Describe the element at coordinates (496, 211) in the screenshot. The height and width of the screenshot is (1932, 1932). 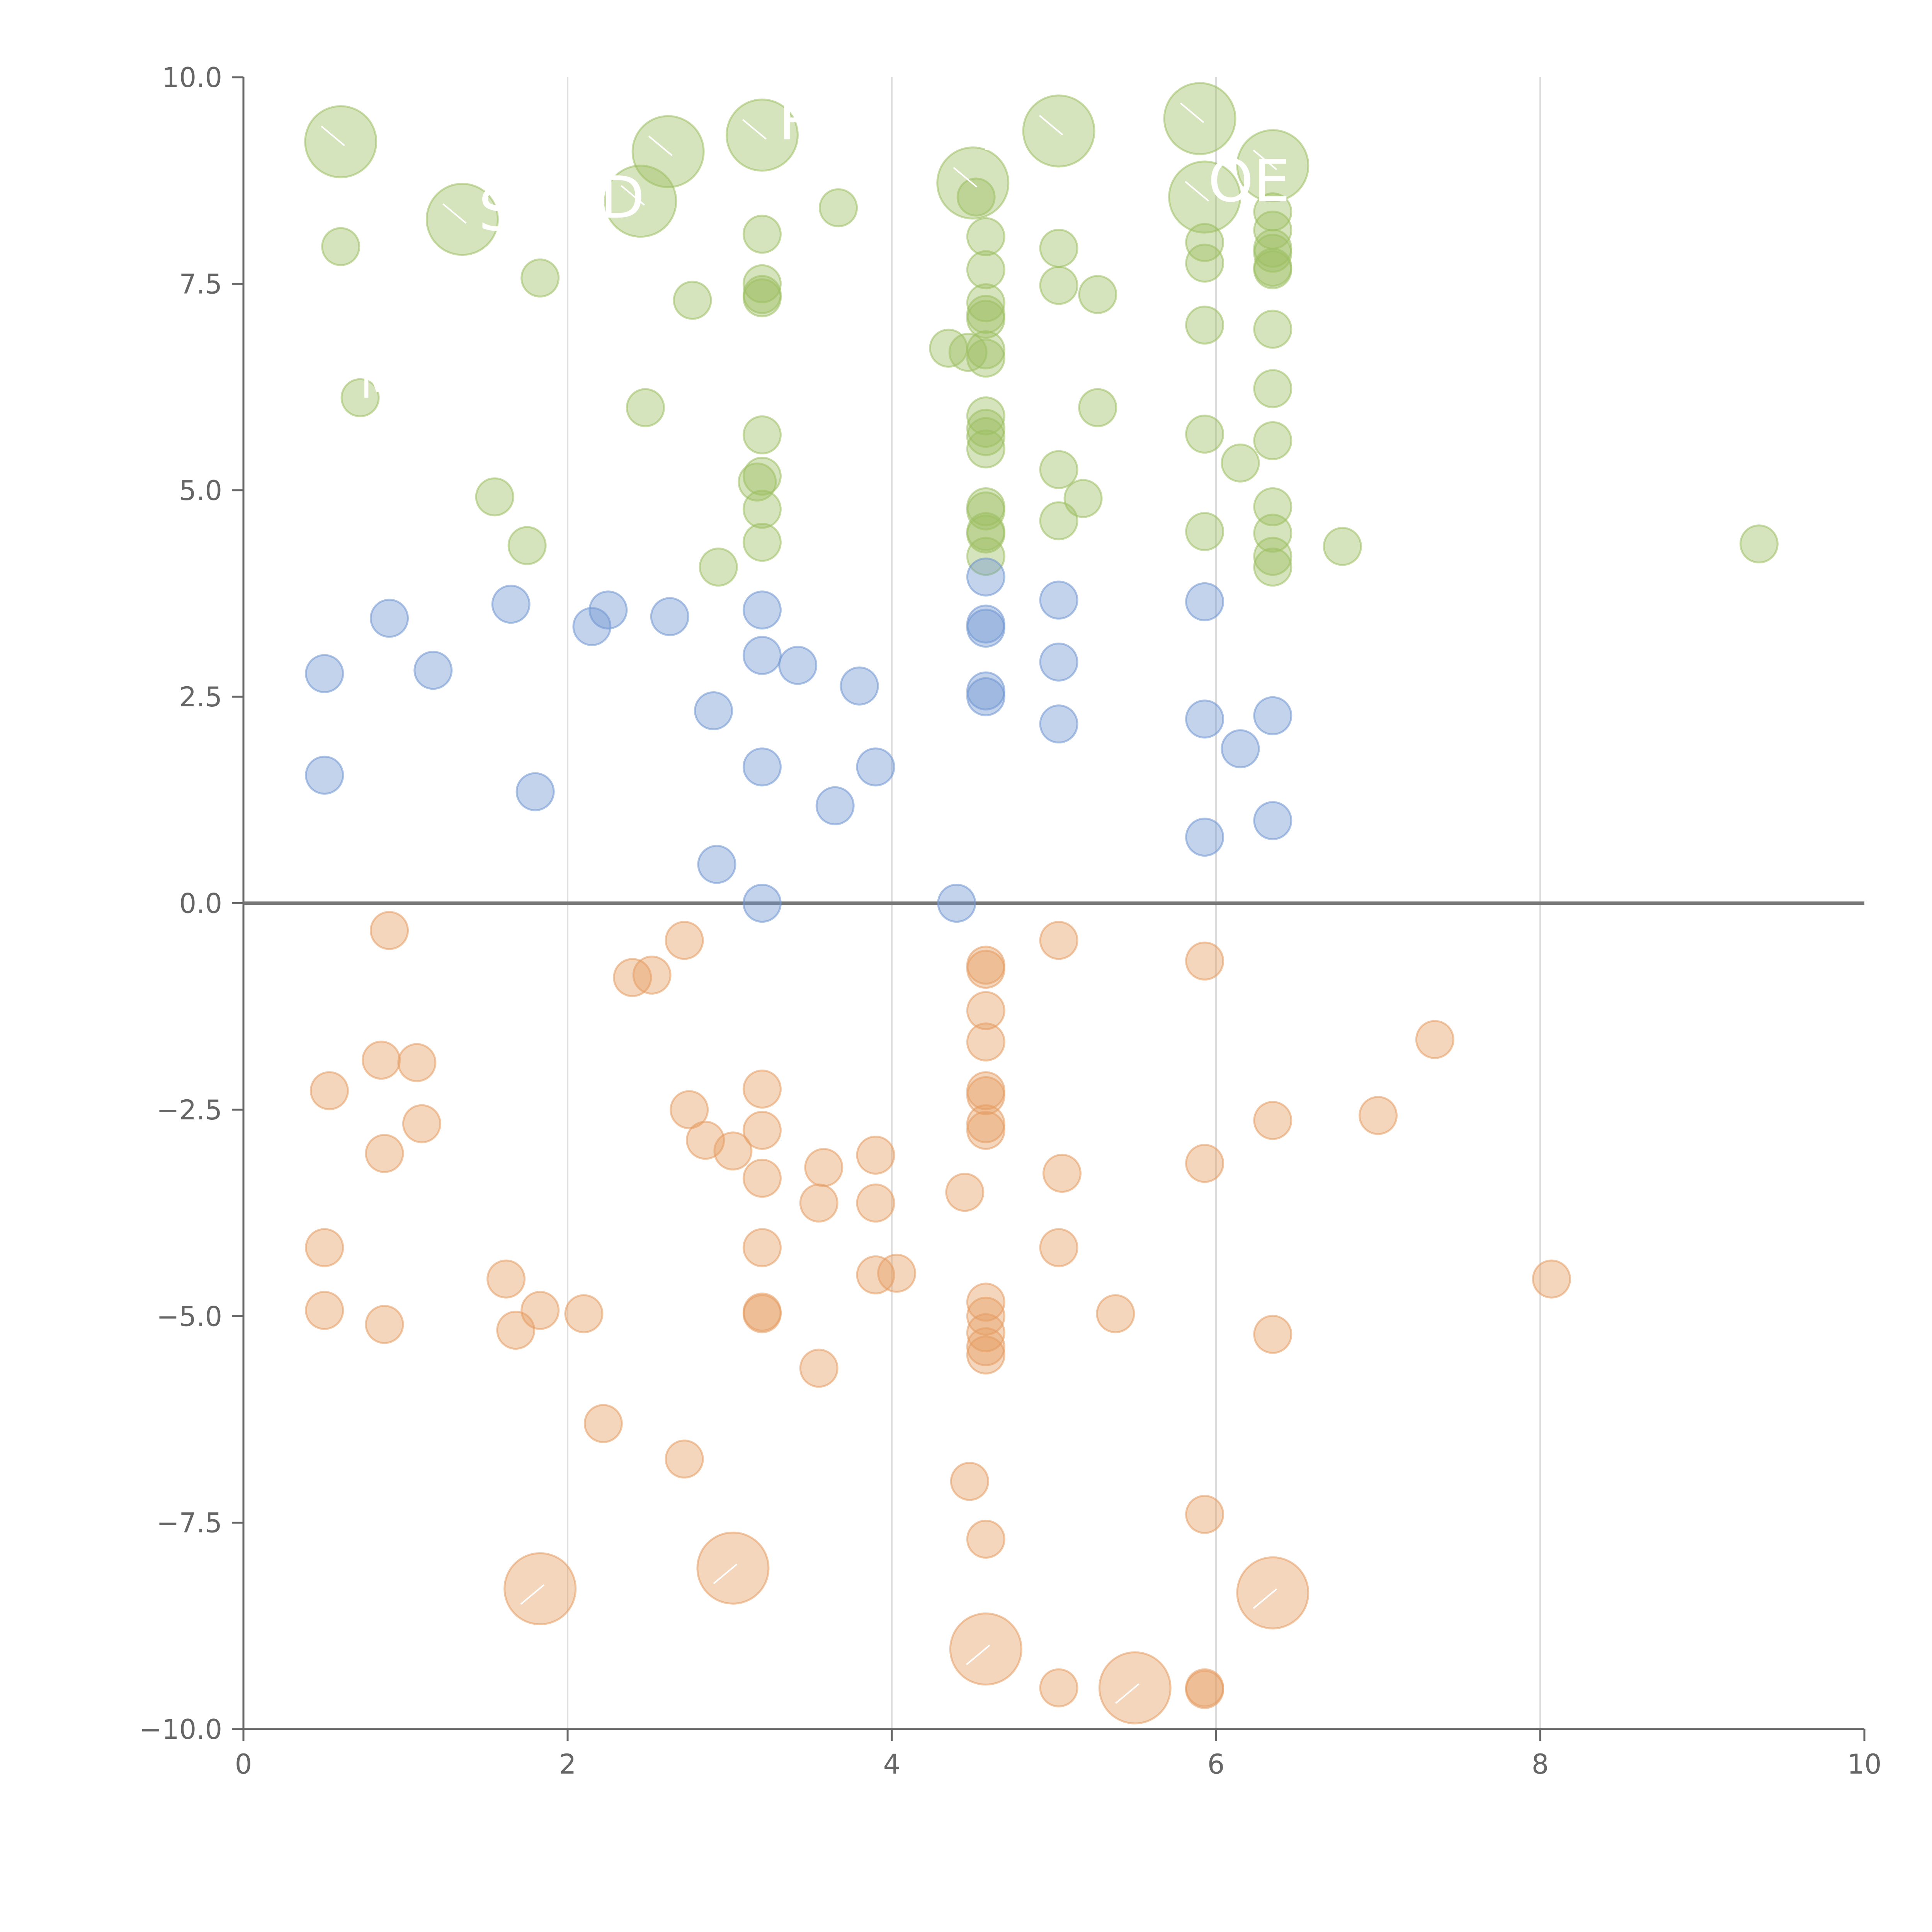
I see `annotation-label: S` at that location.